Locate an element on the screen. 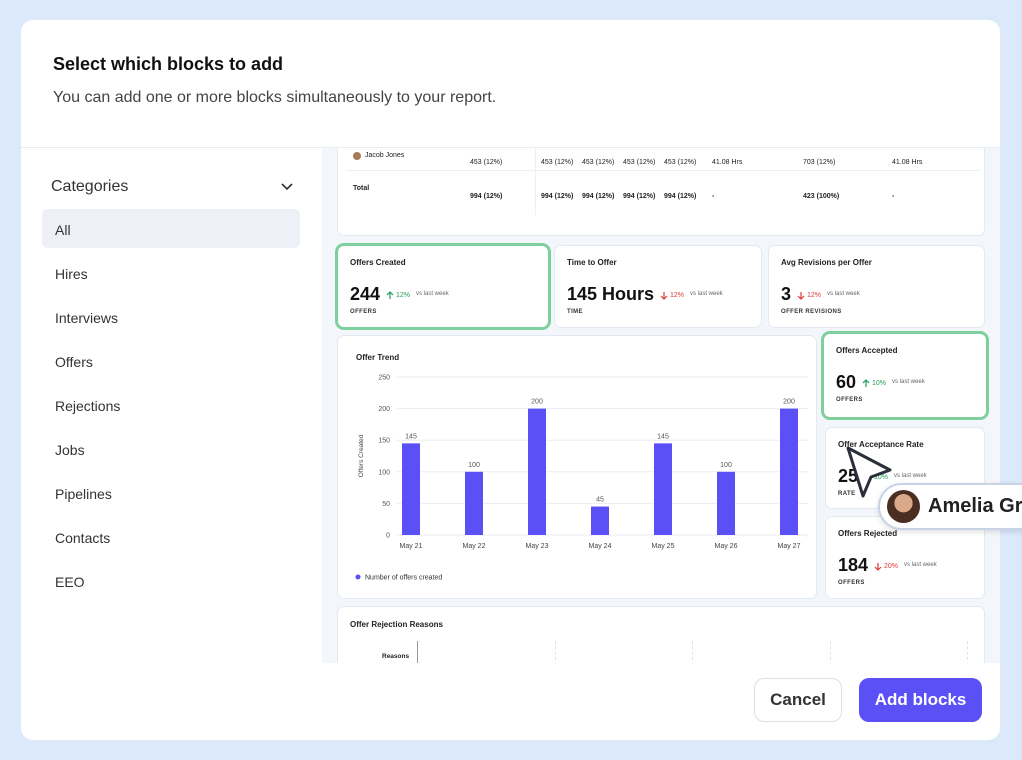  add-button: Add blocks is located at coordinates (920, 700).